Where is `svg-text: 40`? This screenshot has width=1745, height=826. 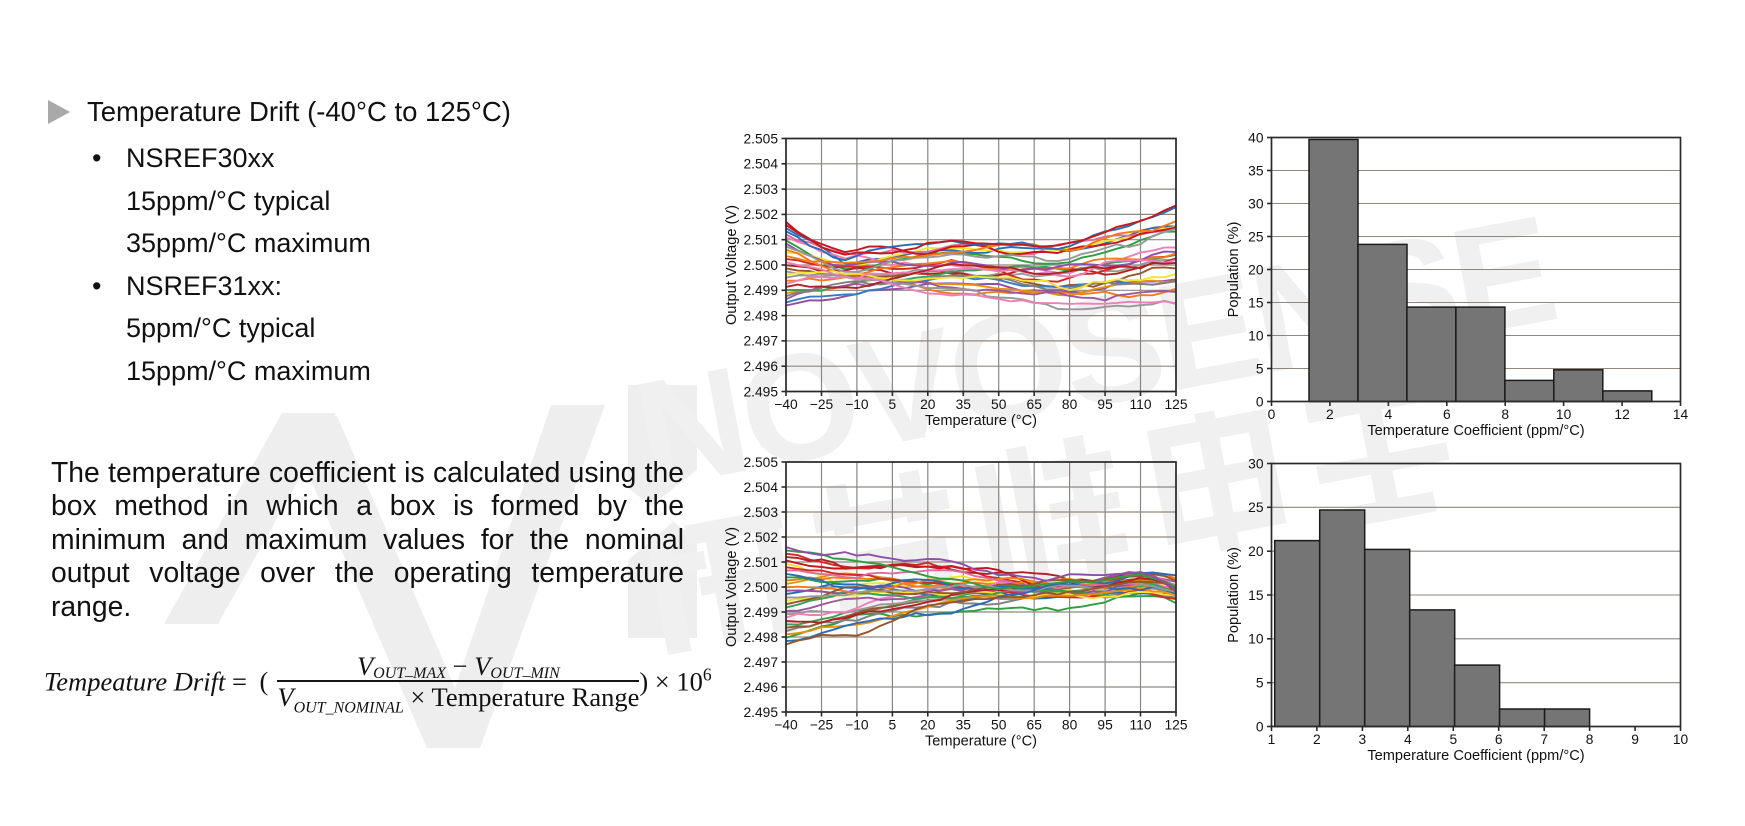
svg-text: 40 is located at coordinates (1256, 137).